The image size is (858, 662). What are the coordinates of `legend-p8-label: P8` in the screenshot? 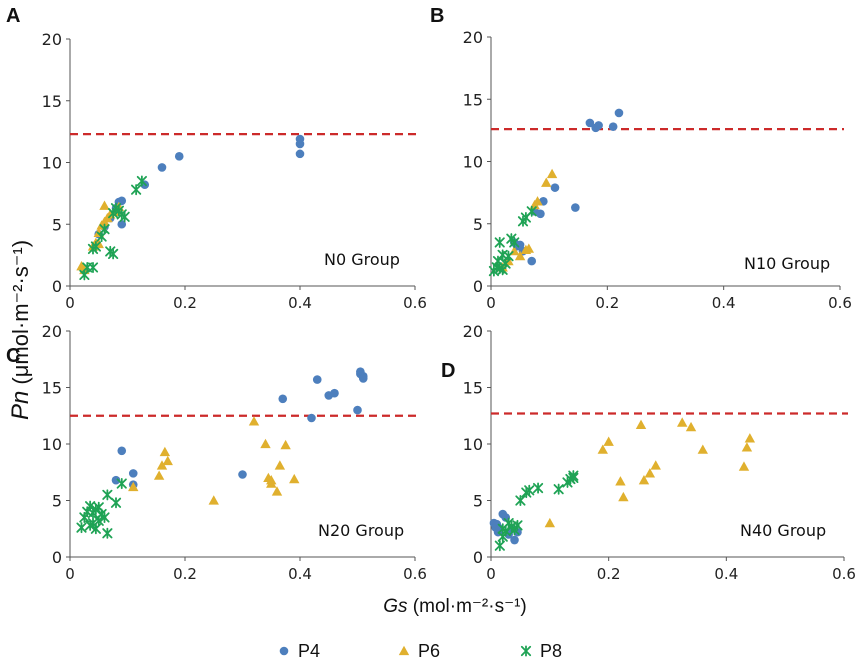 It's located at (551, 651).